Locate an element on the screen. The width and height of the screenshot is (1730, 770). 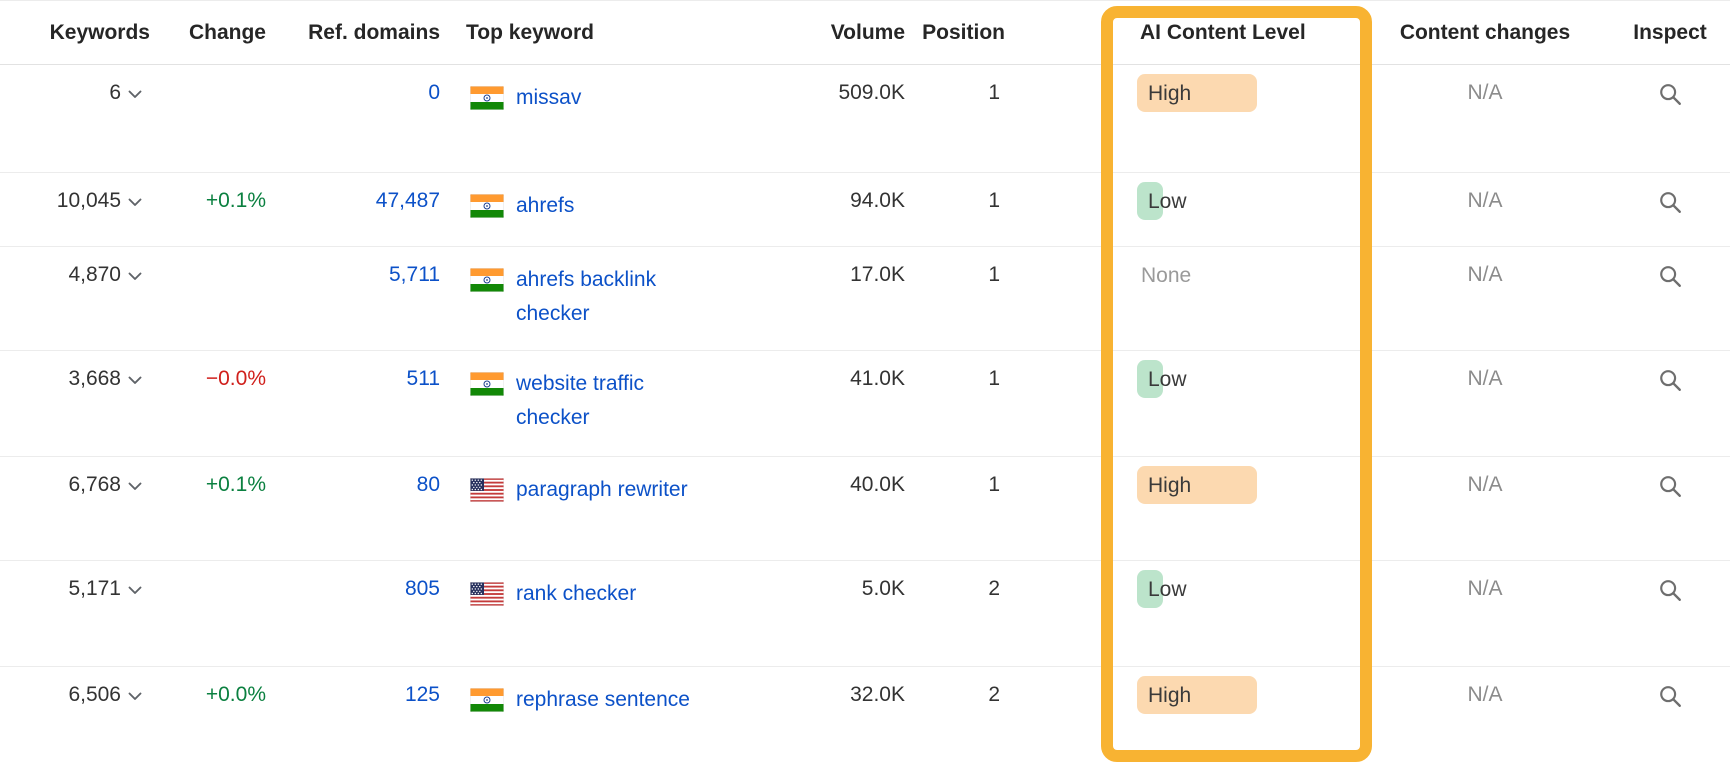
keywords-count: 10,045 is located at coordinates (88, 200).